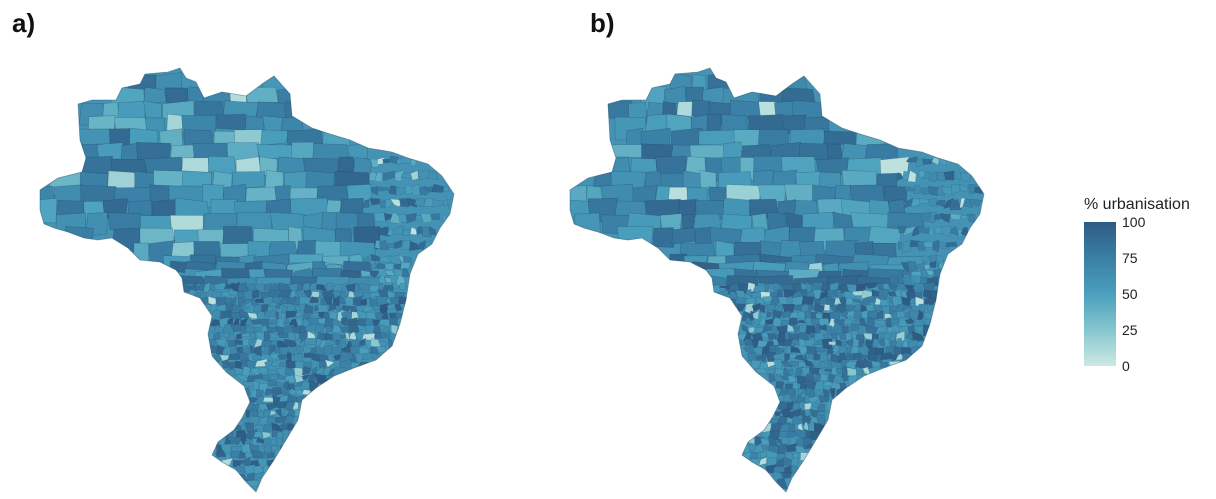 The height and width of the screenshot is (499, 1216). Describe the element at coordinates (1137, 204) in the screenshot. I see `legend-title: % urbanisation` at that location.